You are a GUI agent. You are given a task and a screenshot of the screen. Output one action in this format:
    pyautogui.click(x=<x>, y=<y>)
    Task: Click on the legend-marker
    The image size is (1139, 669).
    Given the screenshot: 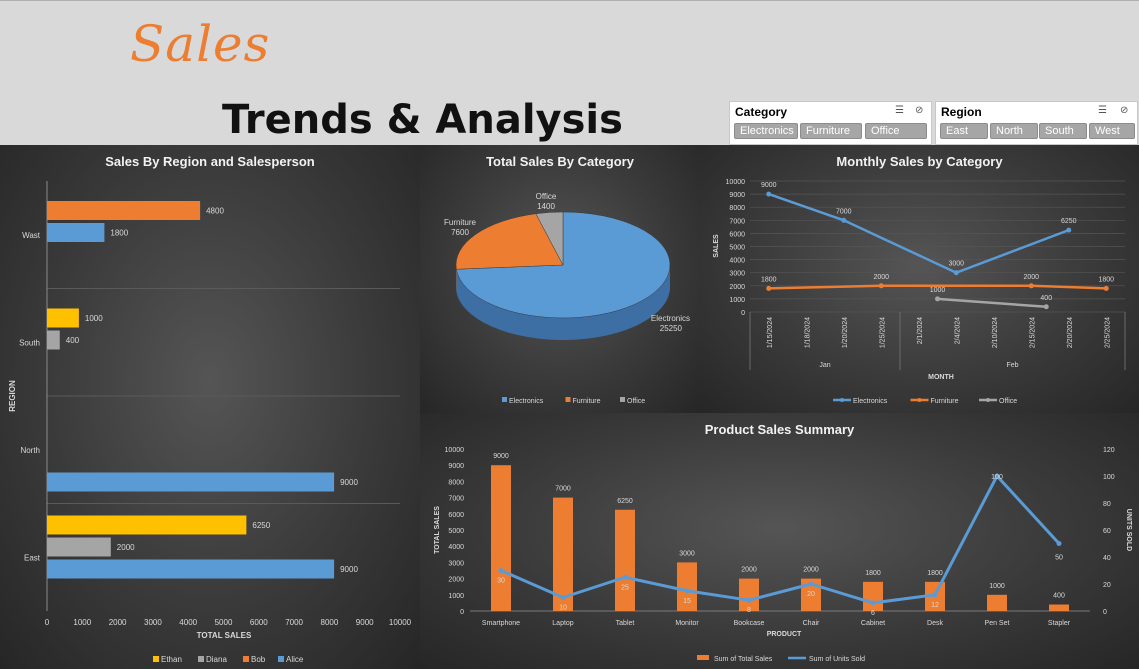 What is the action you would take?
    pyautogui.click(x=919, y=400)
    